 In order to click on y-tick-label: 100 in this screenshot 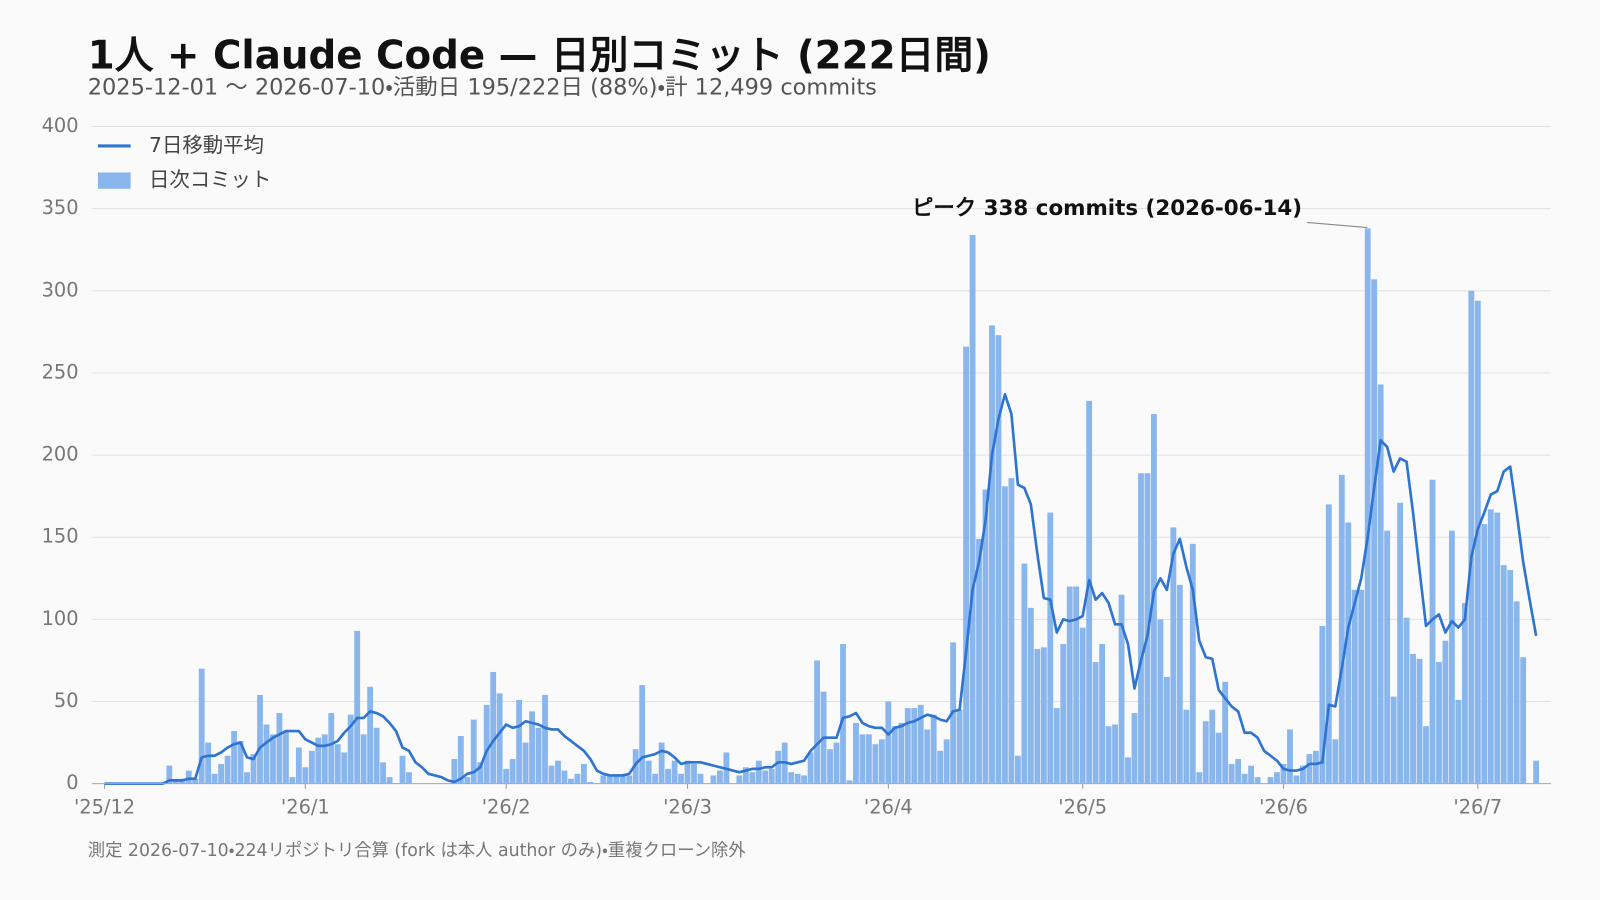, I will do `click(60, 618)`.